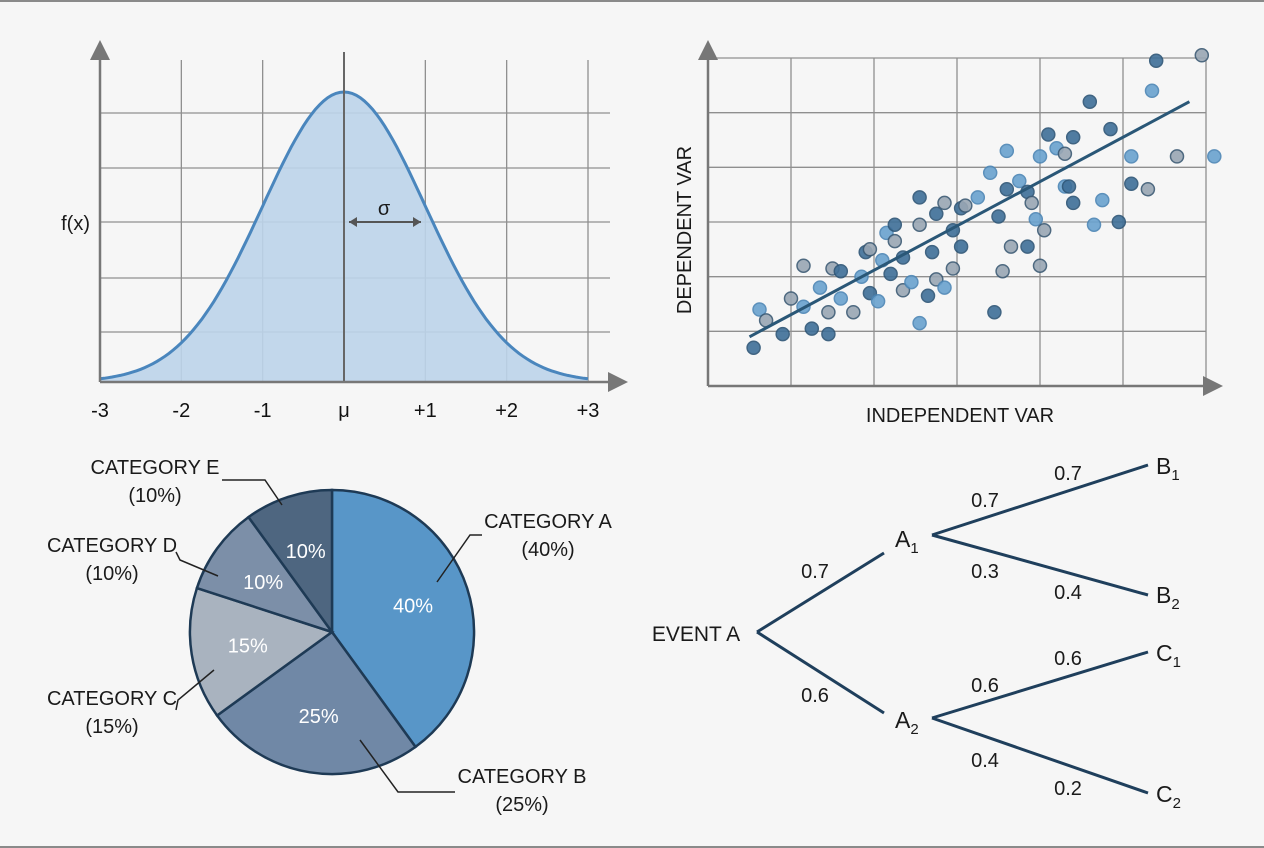 Image resolution: width=1264 pixels, height=848 pixels. Describe the element at coordinates (547, 550) in the screenshot. I see `pie-category-percent: (40%)` at that location.